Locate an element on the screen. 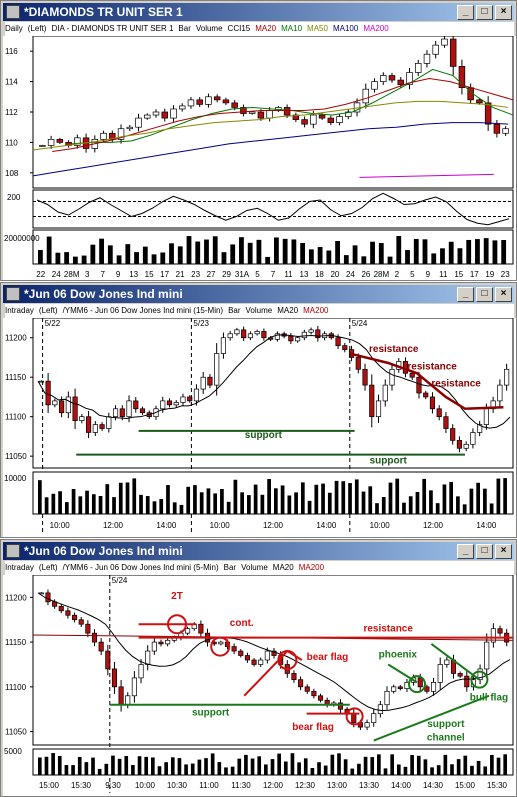 The height and width of the screenshot is (797, 517). window-title: *Jun 06 Dow Jones Ind mini is located at coordinates (103, 294).